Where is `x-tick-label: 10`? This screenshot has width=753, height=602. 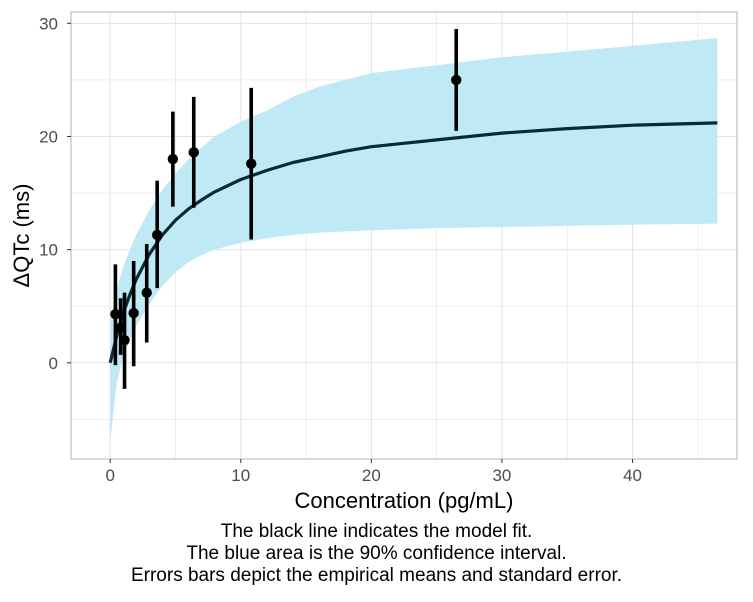 x-tick-label: 10 is located at coordinates (240, 475).